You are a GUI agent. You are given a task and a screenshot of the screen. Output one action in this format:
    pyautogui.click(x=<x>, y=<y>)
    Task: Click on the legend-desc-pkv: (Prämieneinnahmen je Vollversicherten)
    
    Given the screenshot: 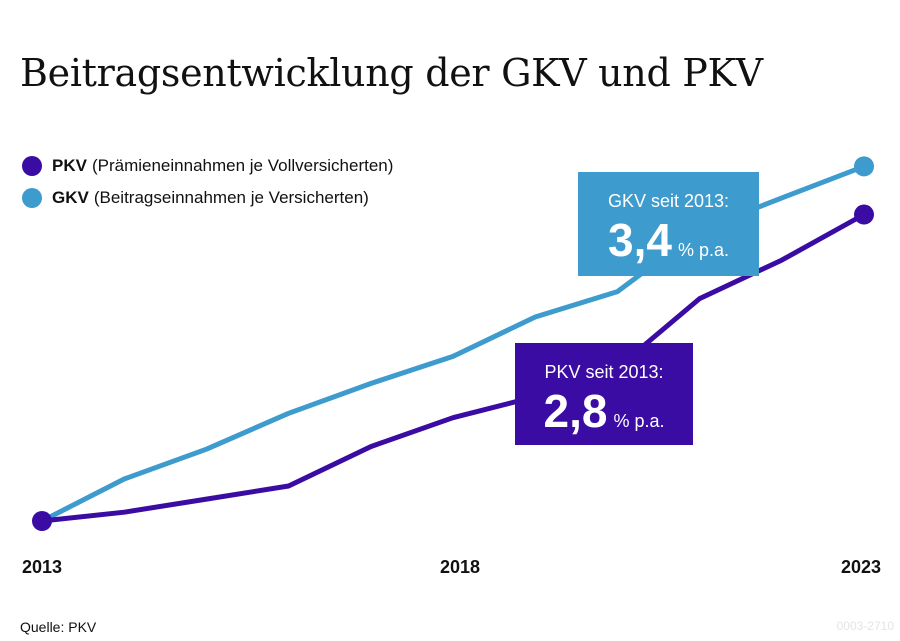 What is the action you would take?
    pyautogui.click(x=242, y=165)
    